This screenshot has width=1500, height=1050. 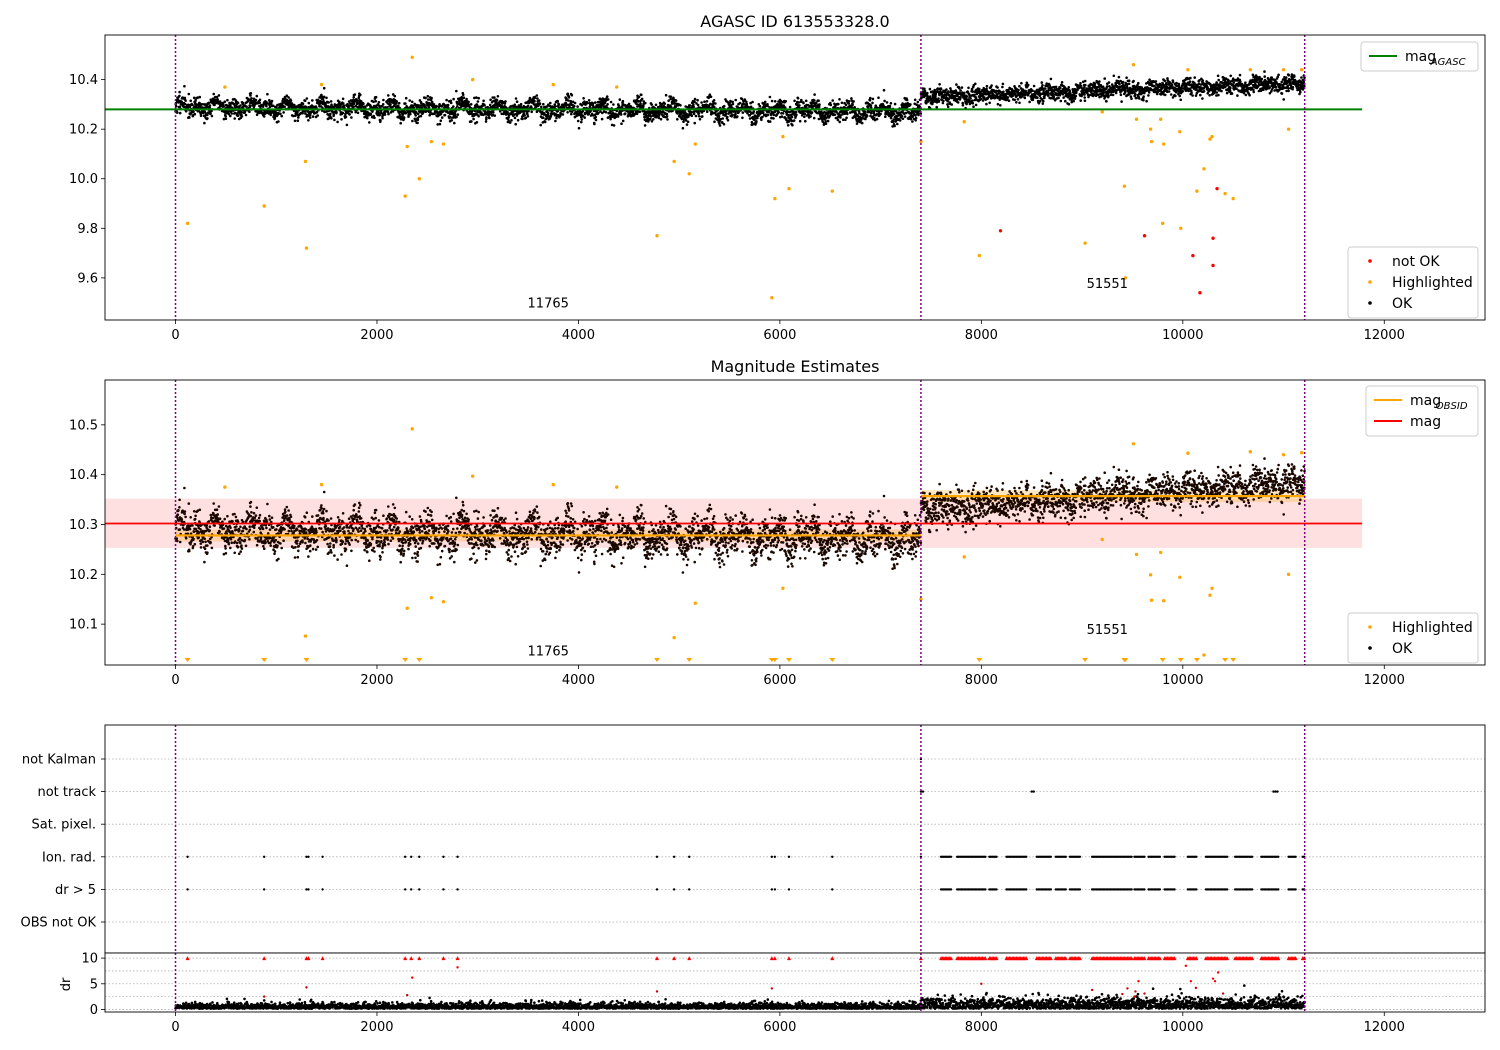 I want to click on y-tick-label: 5, so click(x=94, y=984).